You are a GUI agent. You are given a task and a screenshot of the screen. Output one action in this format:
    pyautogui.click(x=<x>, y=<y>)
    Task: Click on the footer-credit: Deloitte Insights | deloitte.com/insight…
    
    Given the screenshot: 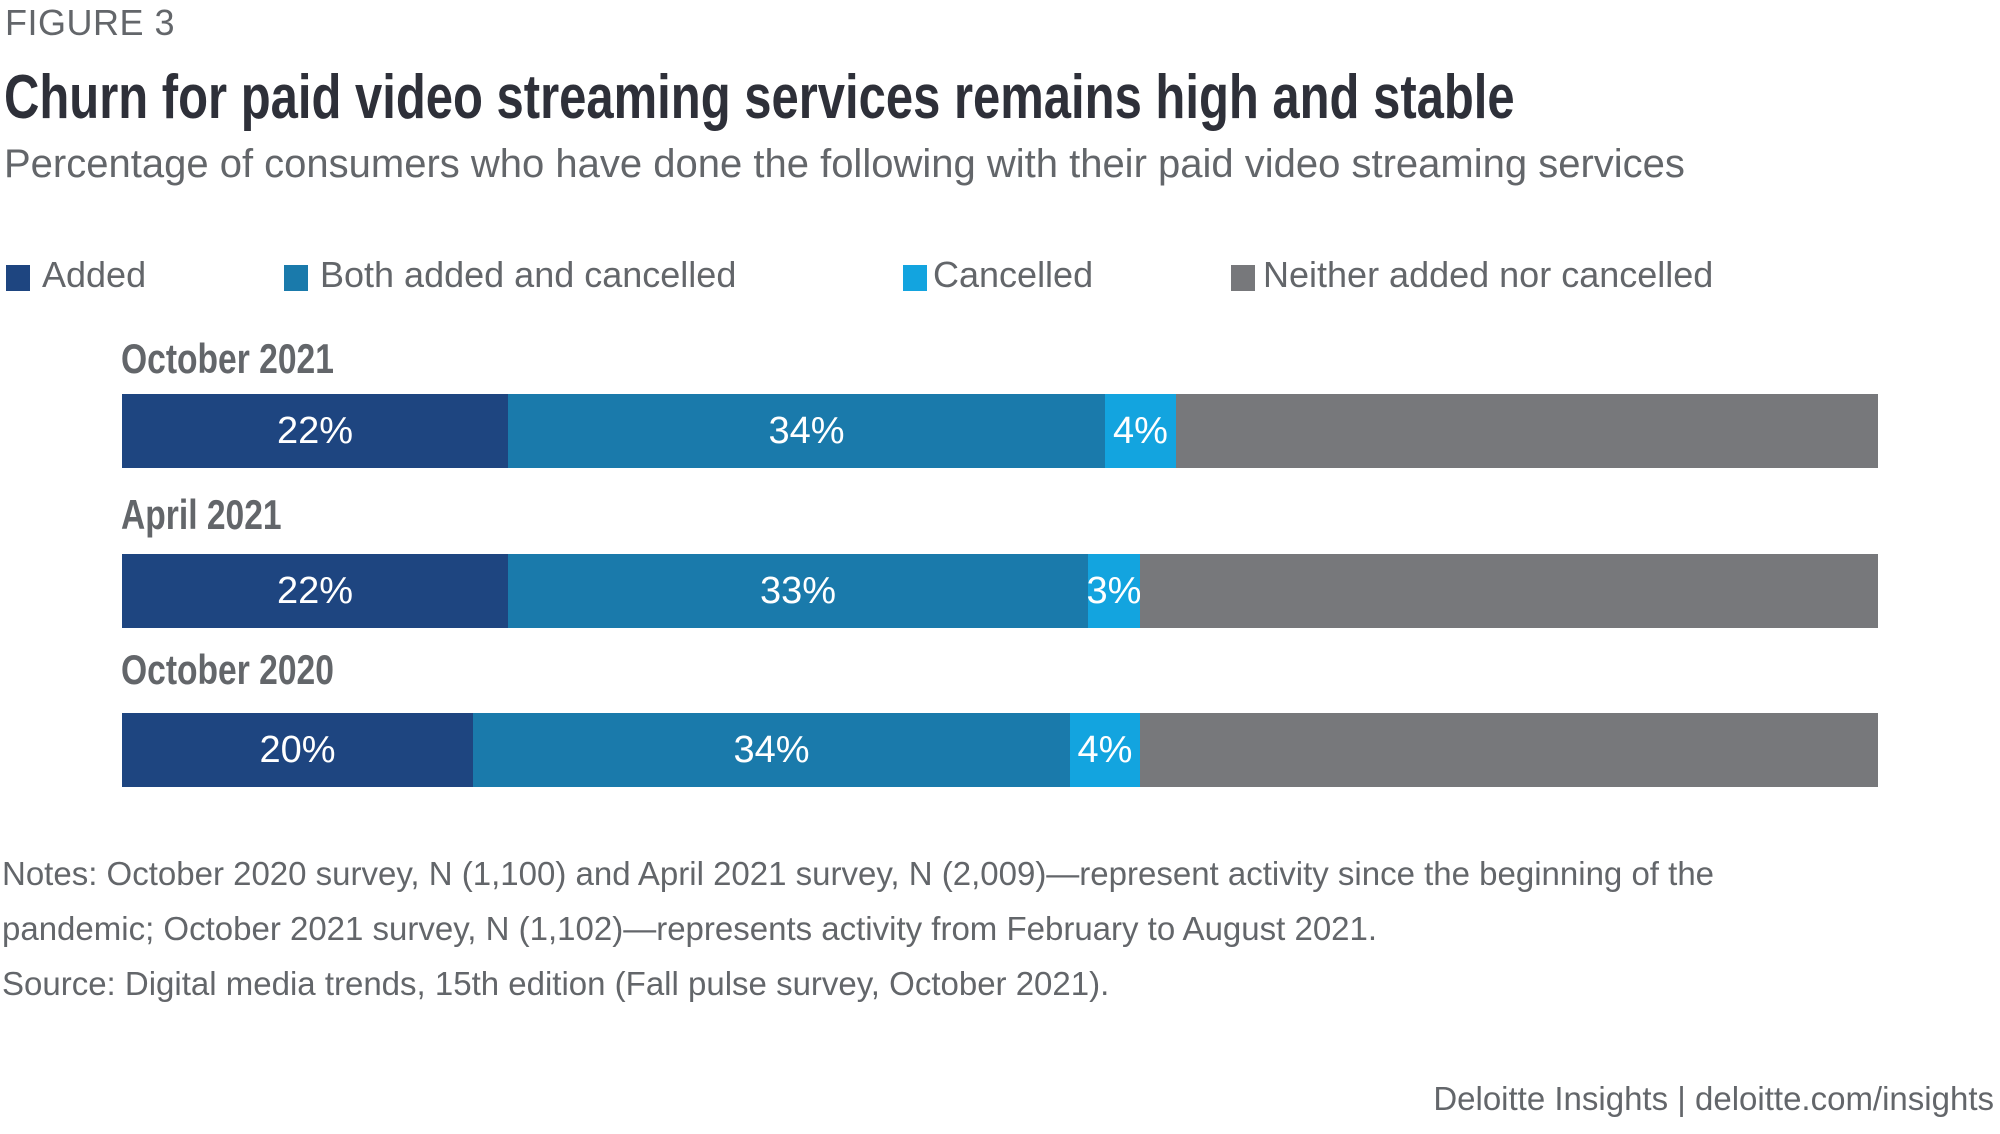 What is the action you would take?
    pyautogui.click(x=1713, y=1098)
    